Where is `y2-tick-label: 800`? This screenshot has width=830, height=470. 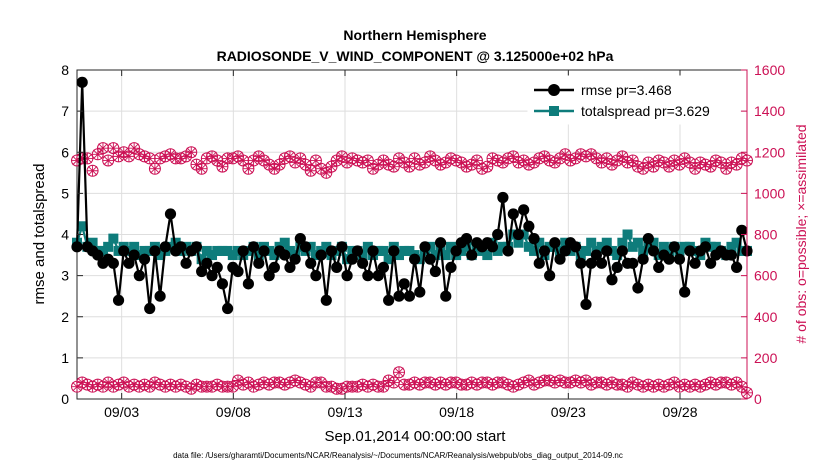
y2-tick-label: 800 is located at coordinates (766, 235).